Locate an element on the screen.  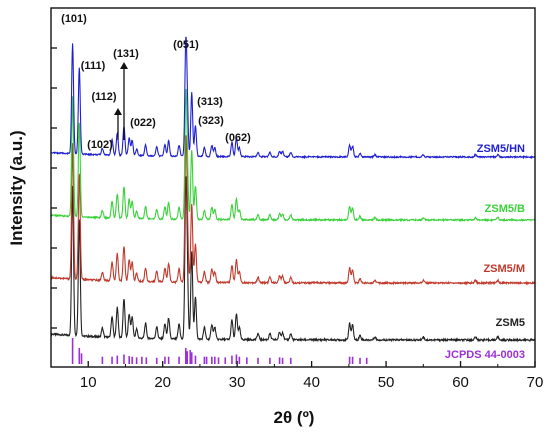
series-label: ZSM5/M is located at coordinates (504, 269).